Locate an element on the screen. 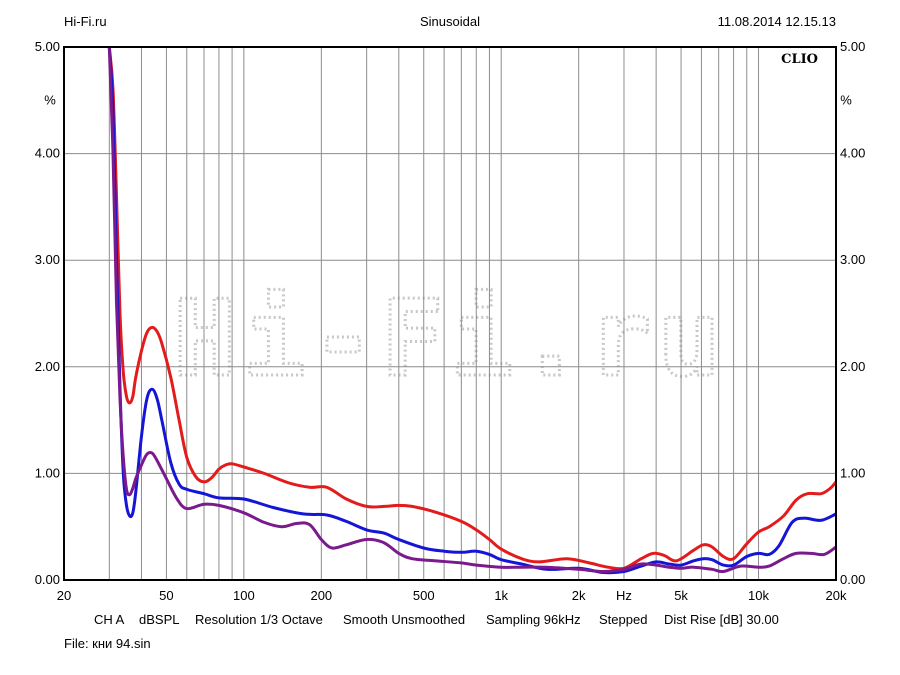  y-tick-label-right: 2.00 is located at coordinates (852, 366).